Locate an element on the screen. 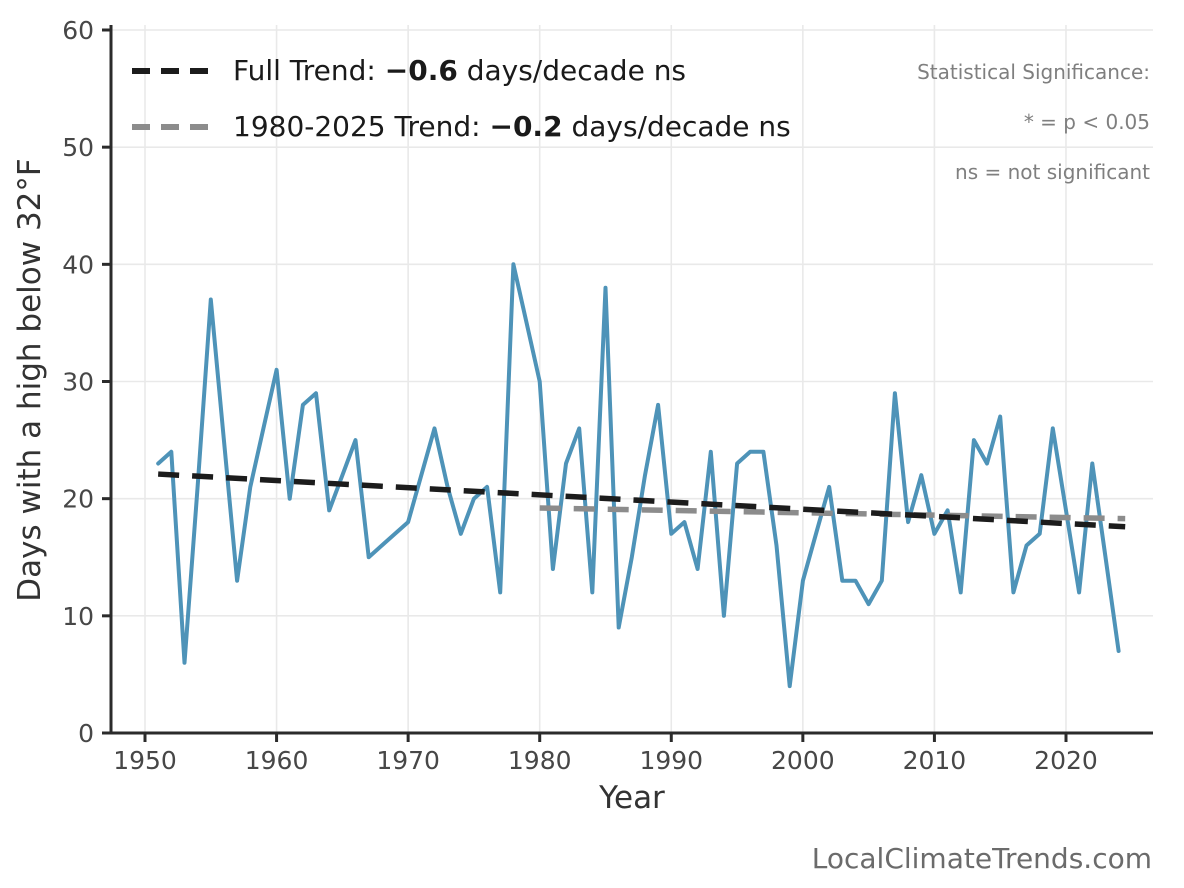  y-tick-label-0: 0 is located at coordinates (86, 733).